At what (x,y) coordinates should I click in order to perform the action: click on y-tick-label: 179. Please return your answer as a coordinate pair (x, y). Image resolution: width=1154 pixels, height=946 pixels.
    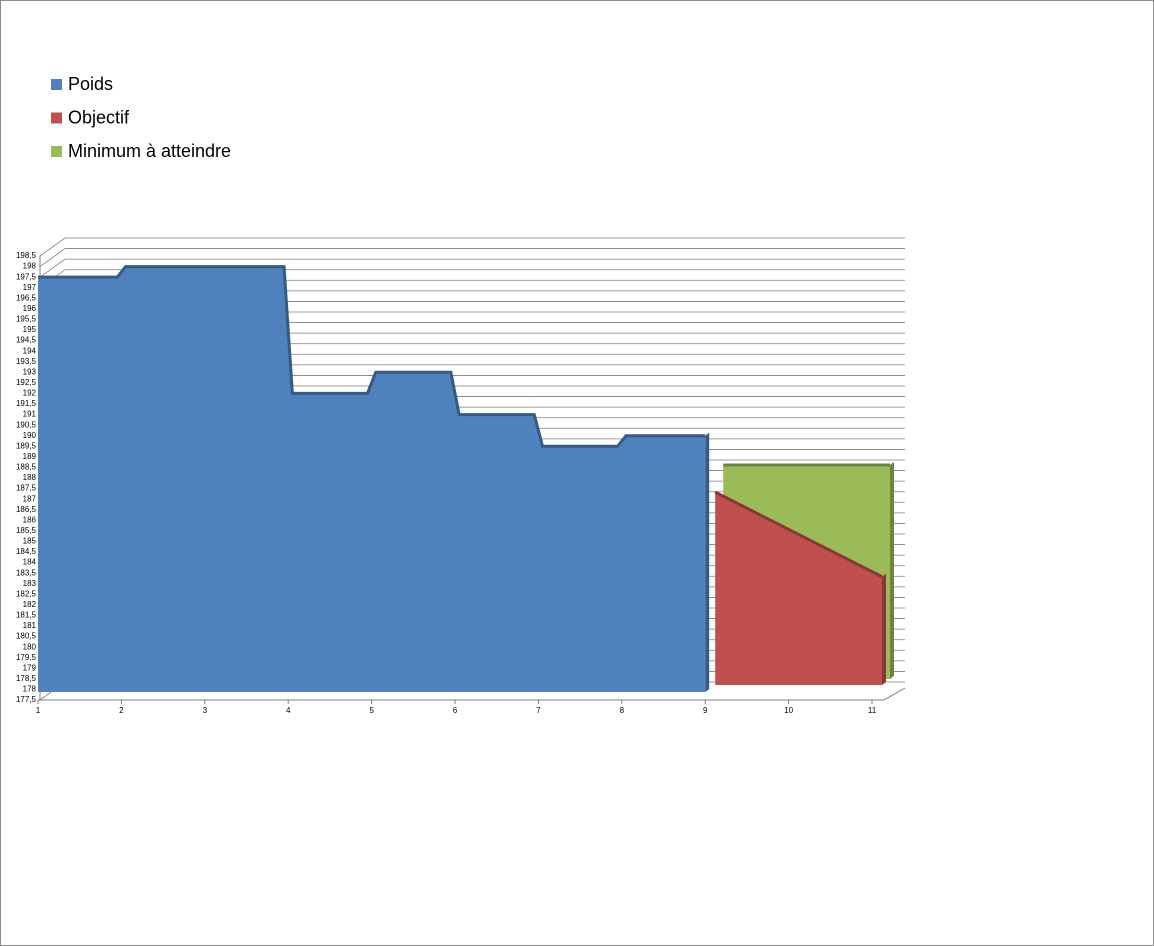
    Looking at the image, I should click on (30, 667).